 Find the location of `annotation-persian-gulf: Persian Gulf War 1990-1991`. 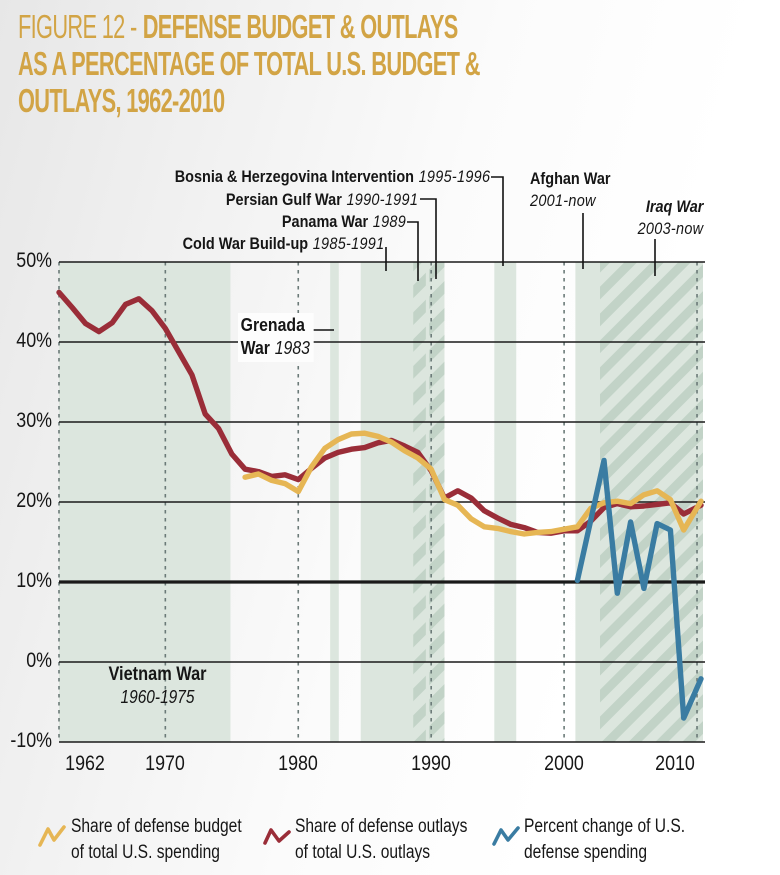

annotation-persian-gulf: Persian Gulf War 1990-1991 is located at coordinates (322, 200).